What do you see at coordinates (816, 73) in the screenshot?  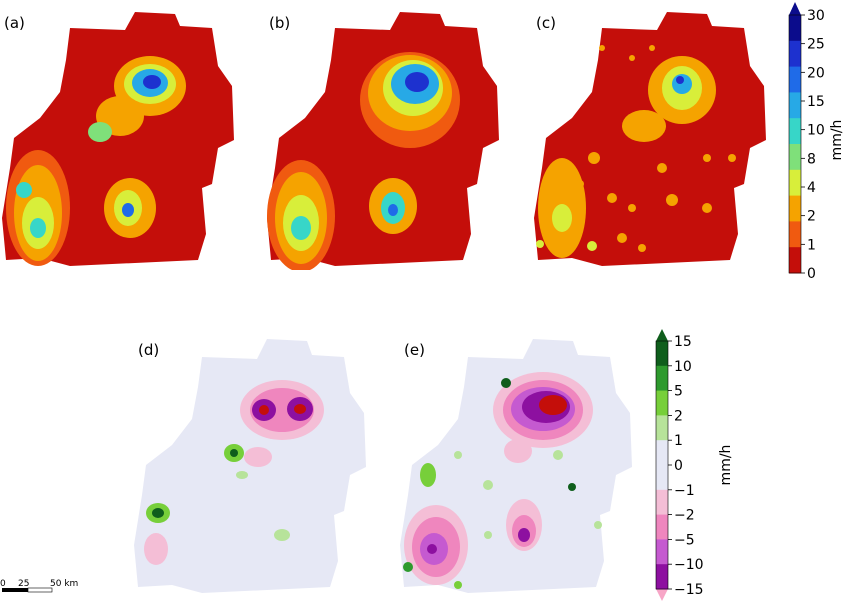 I see `colorbar-tick-label: 20` at bounding box center [816, 73].